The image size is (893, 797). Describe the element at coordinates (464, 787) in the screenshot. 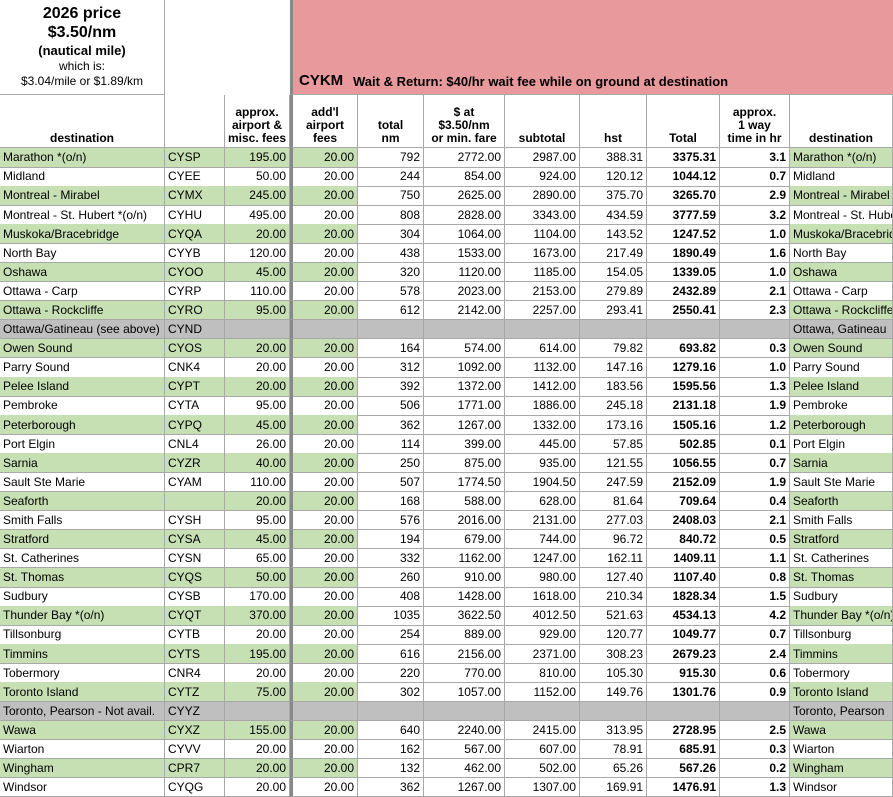

I see `table-cell: 1267.00` at that location.